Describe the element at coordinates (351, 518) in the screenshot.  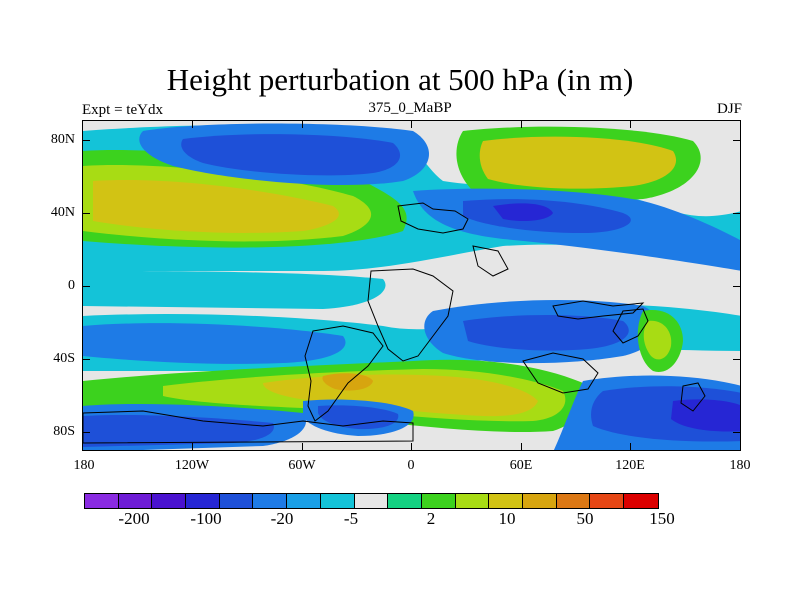
I see `colorbar-label-4: -5` at that location.